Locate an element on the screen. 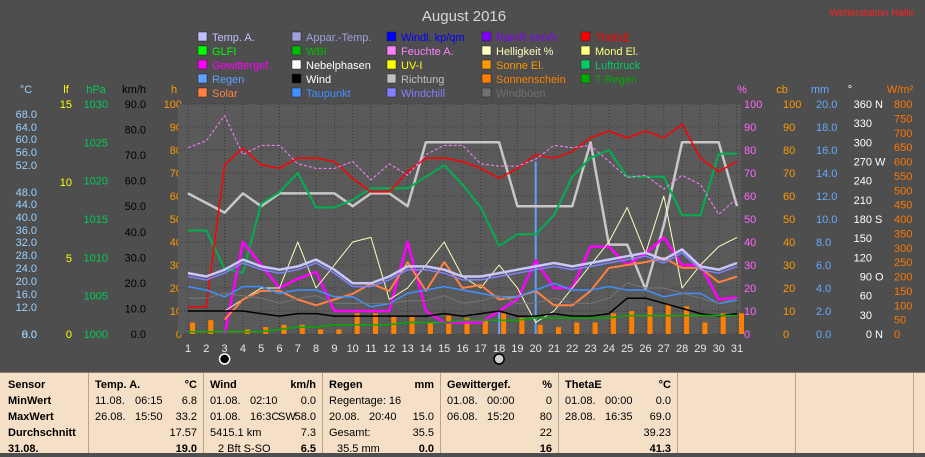 Image resolution: width=925 pixels, height=457 pixels. axis-tick-cb: 0 is located at coordinates (786, 335).